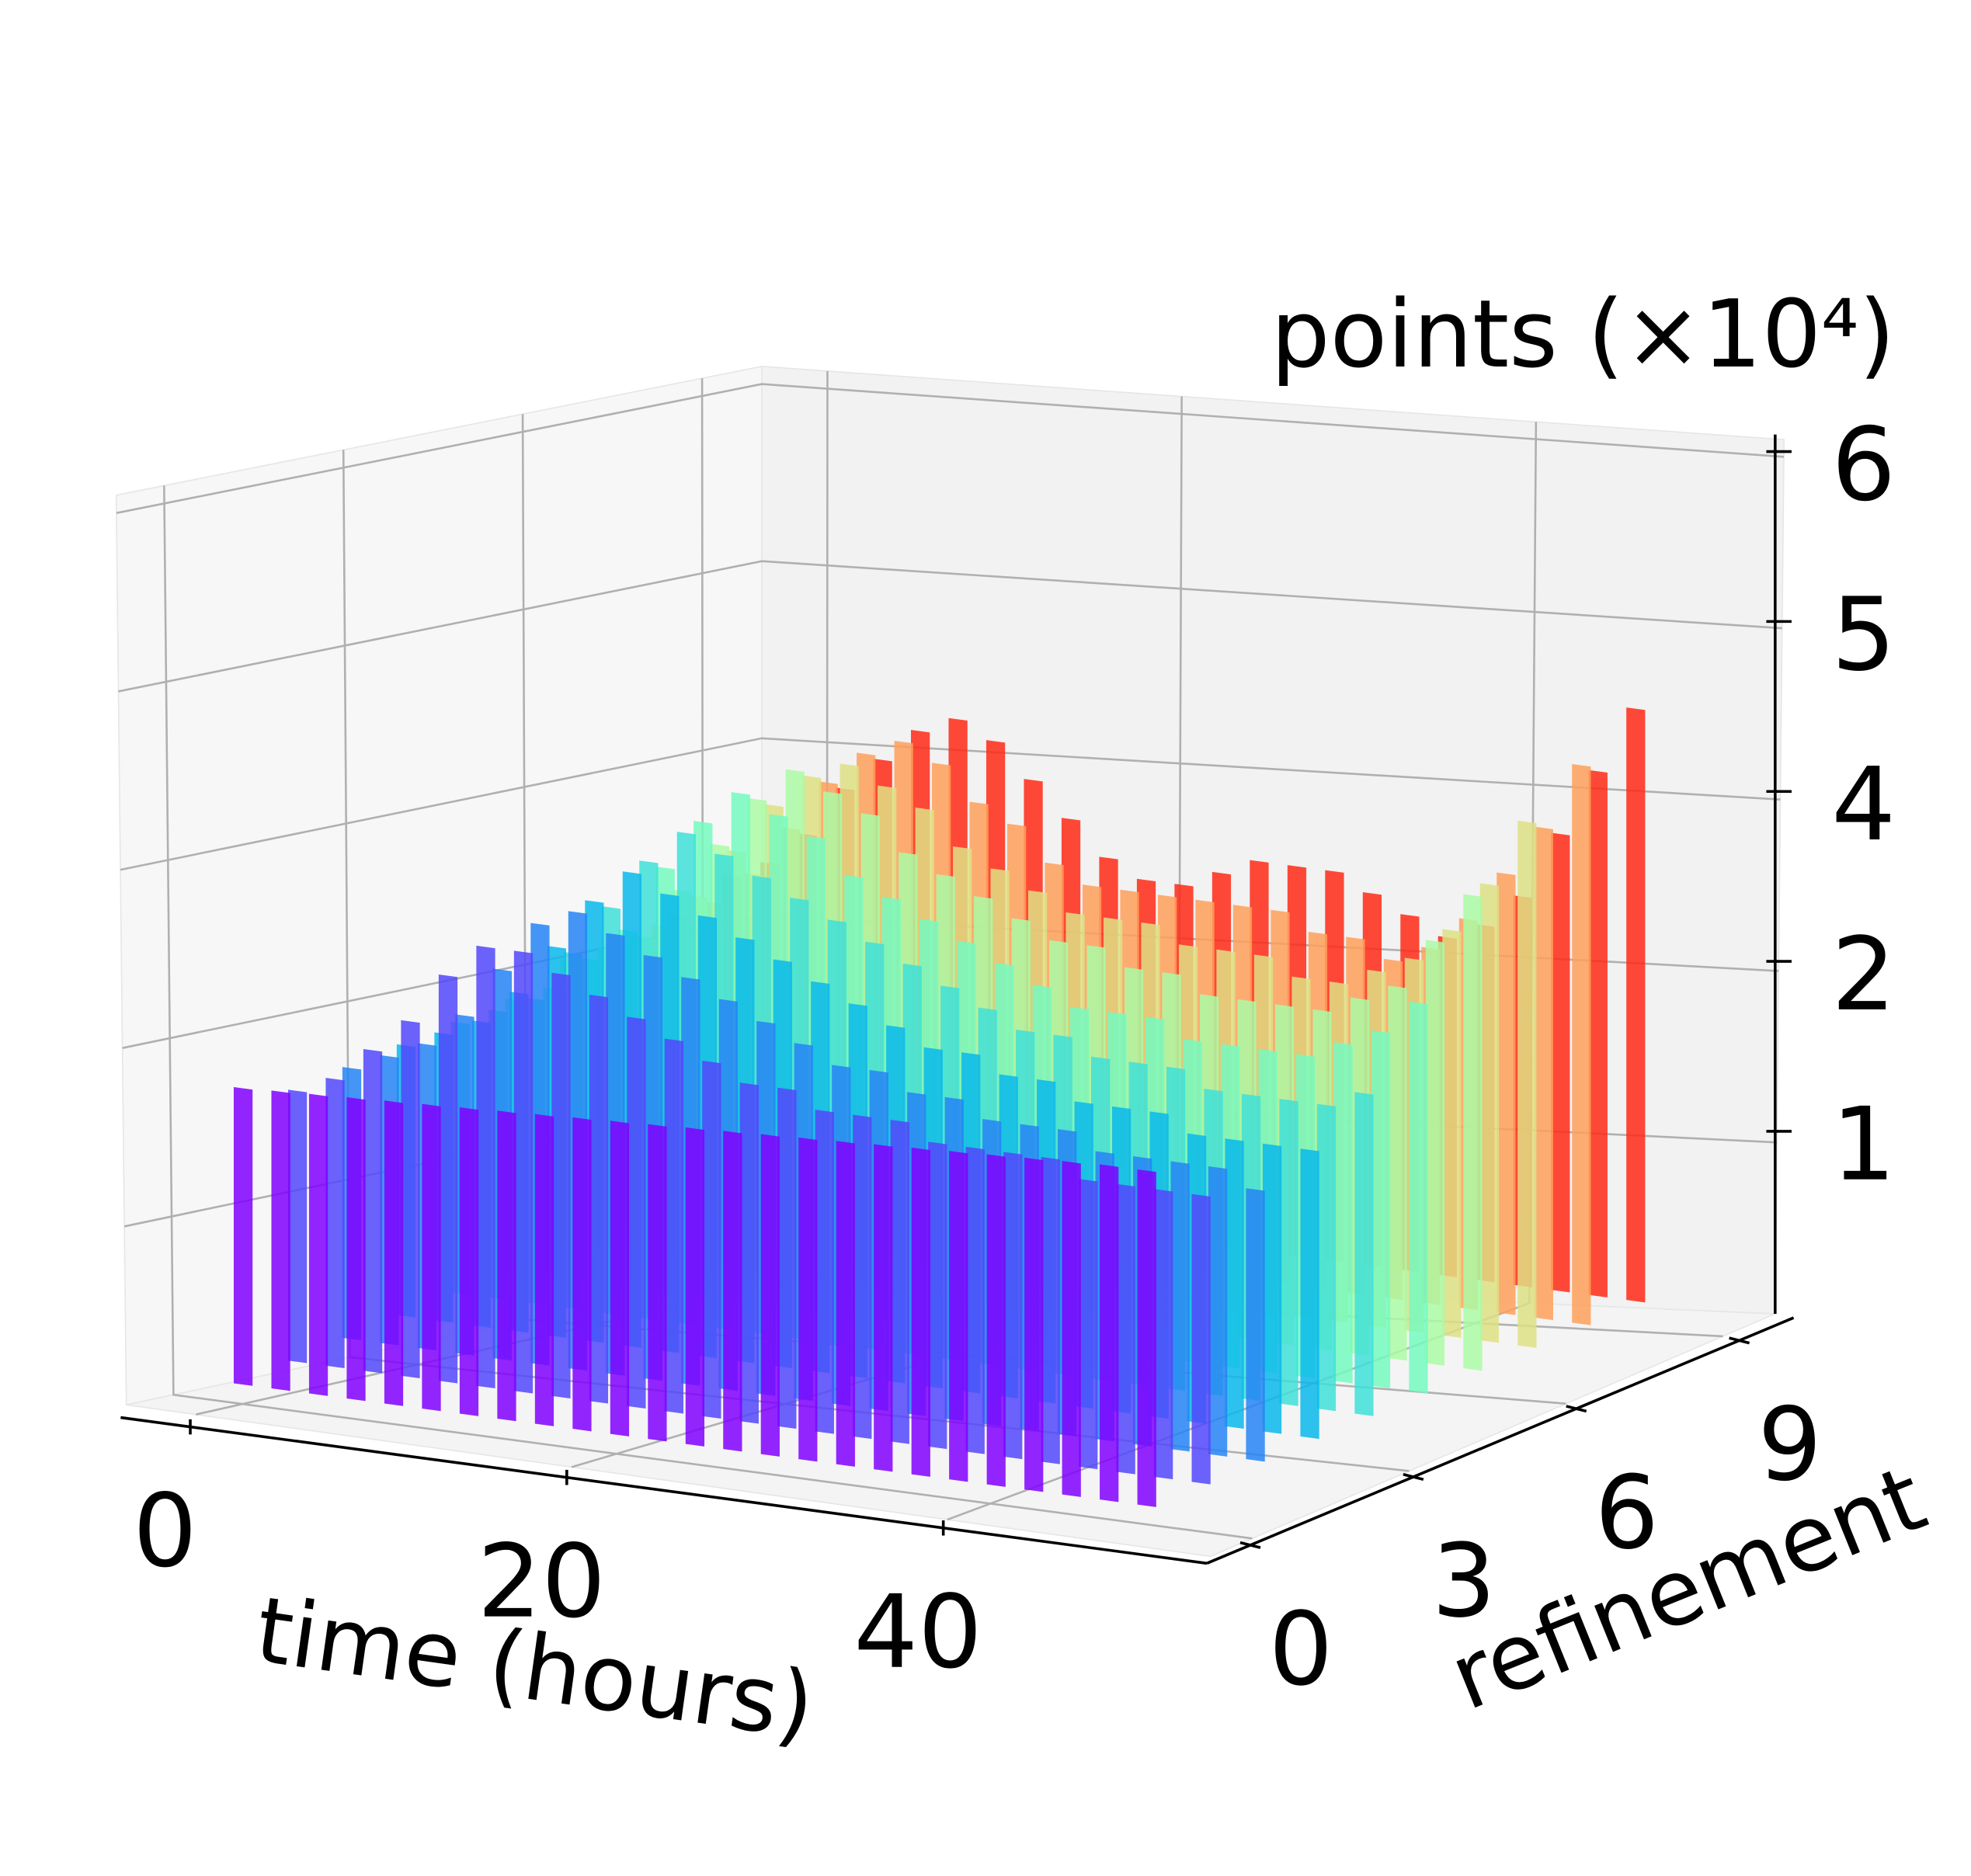 The height and width of the screenshot is (1876, 1971). I want to click on y-tick-label: 0, so click(1301, 1649).